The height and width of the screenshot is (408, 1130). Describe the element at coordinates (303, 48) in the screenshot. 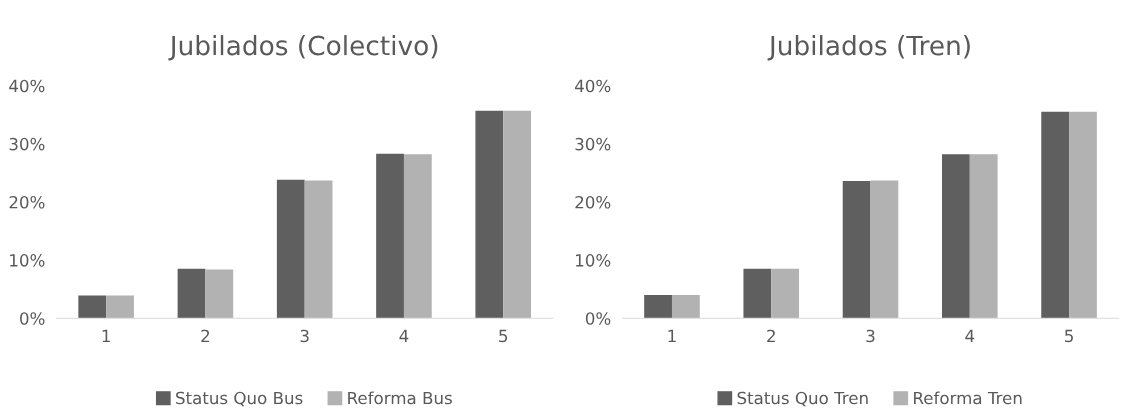

I see `chart-title: Jubilados (Colectivo)` at that location.